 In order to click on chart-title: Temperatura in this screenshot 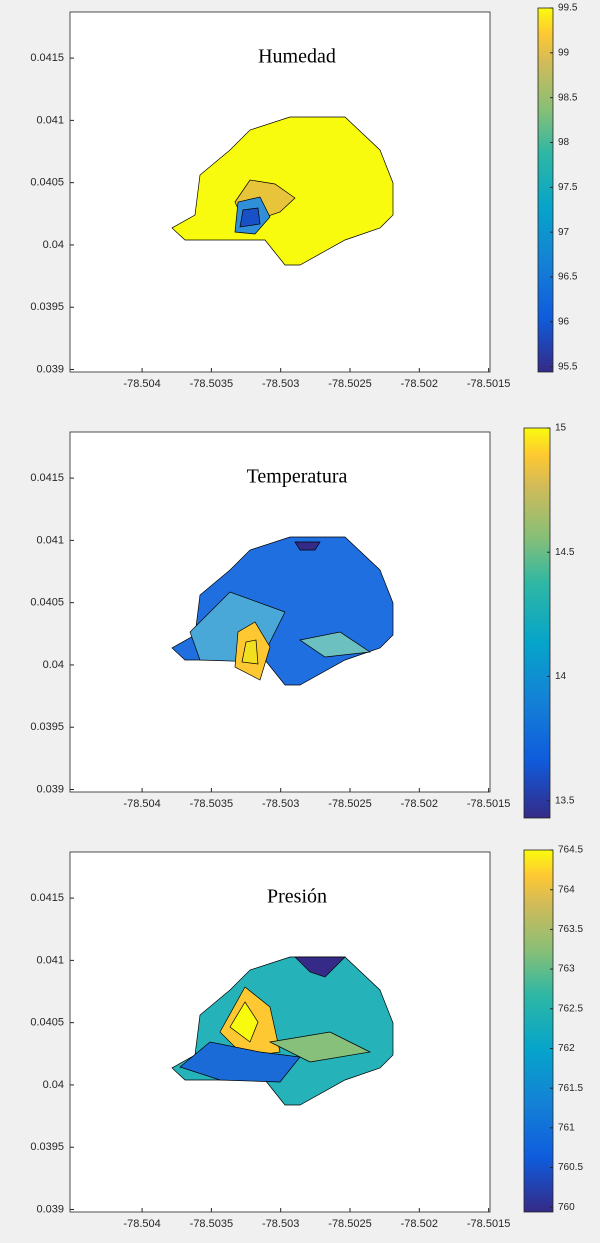, I will do `click(297, 477)`.